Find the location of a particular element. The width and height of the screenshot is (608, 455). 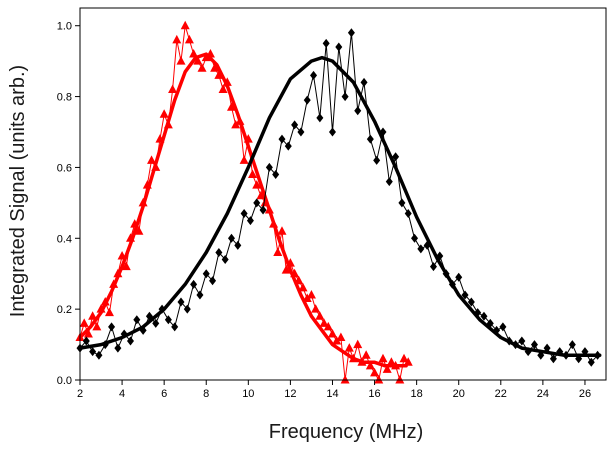

x-tick-label: 18 is located at coordinates (417, 394).